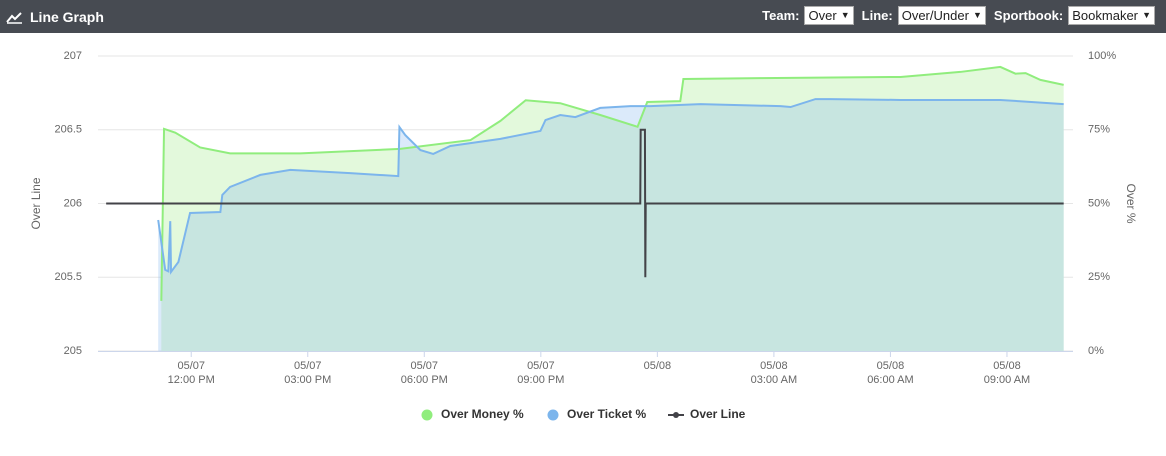 This screenshot has height=456, width=1166. I want to click on filter-label: Team:, so click(781, 15).